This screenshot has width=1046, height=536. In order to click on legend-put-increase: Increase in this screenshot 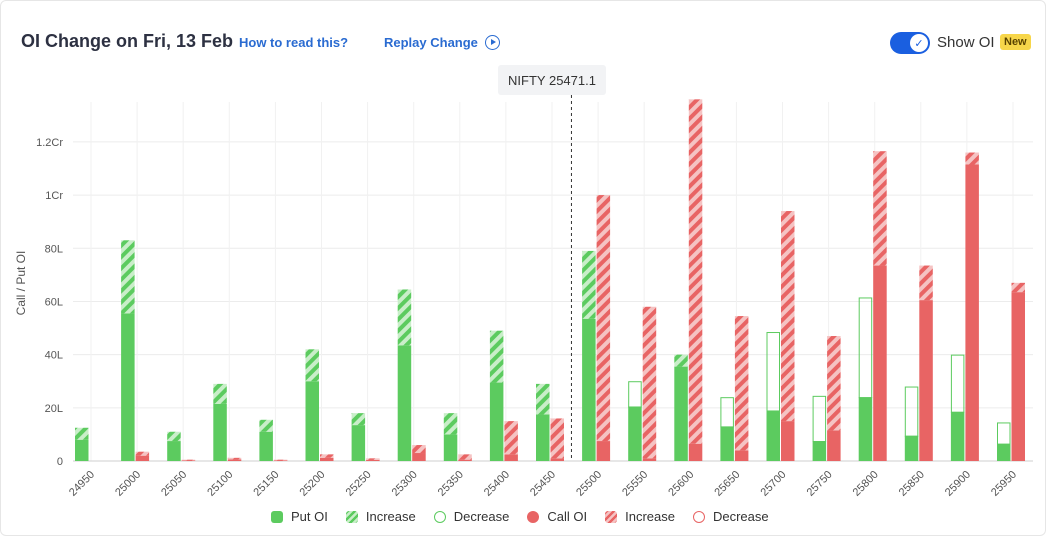, I will do `click(380, 516)`.